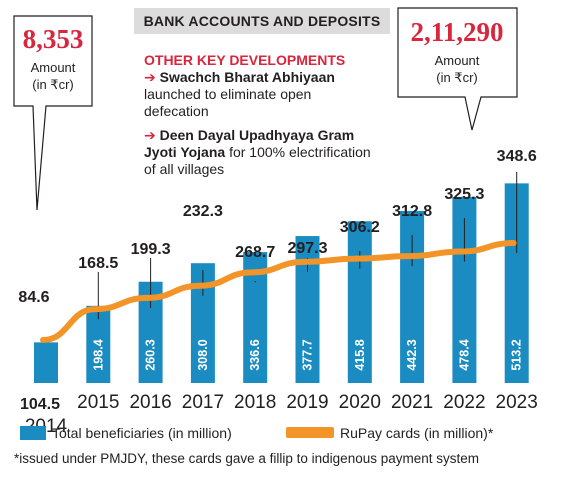 The width and height of the screenshot is (562, 492). I want to click on rupay-label: 297.3, so click(307, 248).